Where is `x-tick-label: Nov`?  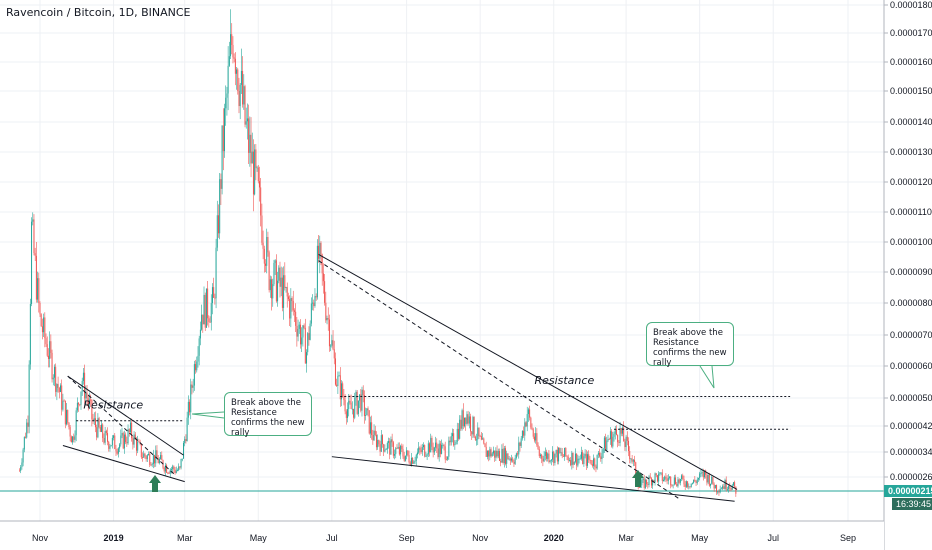
x-tick-label: Nov is located at coordinates (40, 538).